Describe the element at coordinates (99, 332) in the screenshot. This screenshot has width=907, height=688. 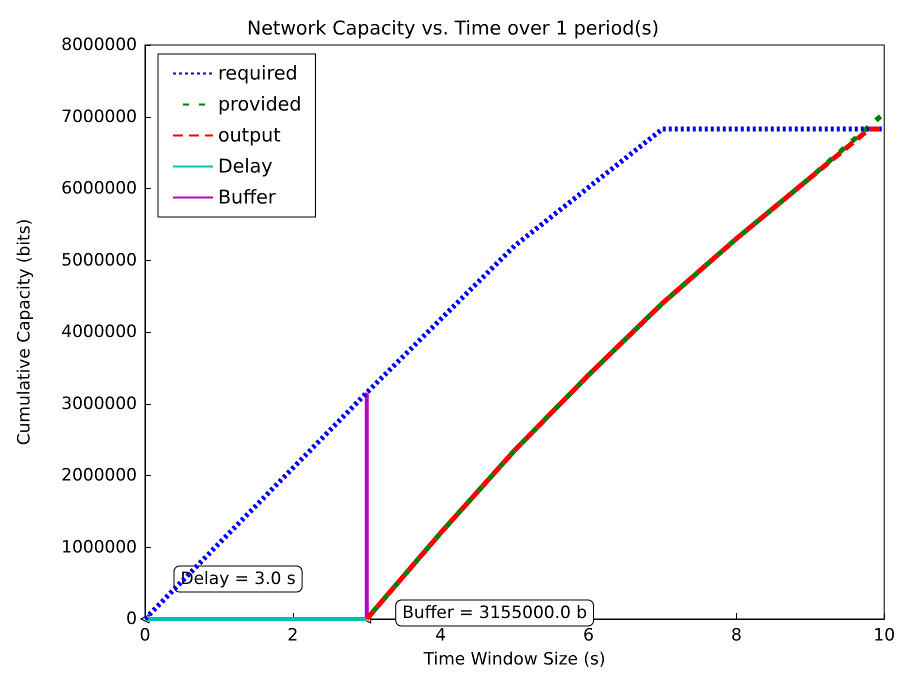
I see `y-tick-label: 4000000` at that location.